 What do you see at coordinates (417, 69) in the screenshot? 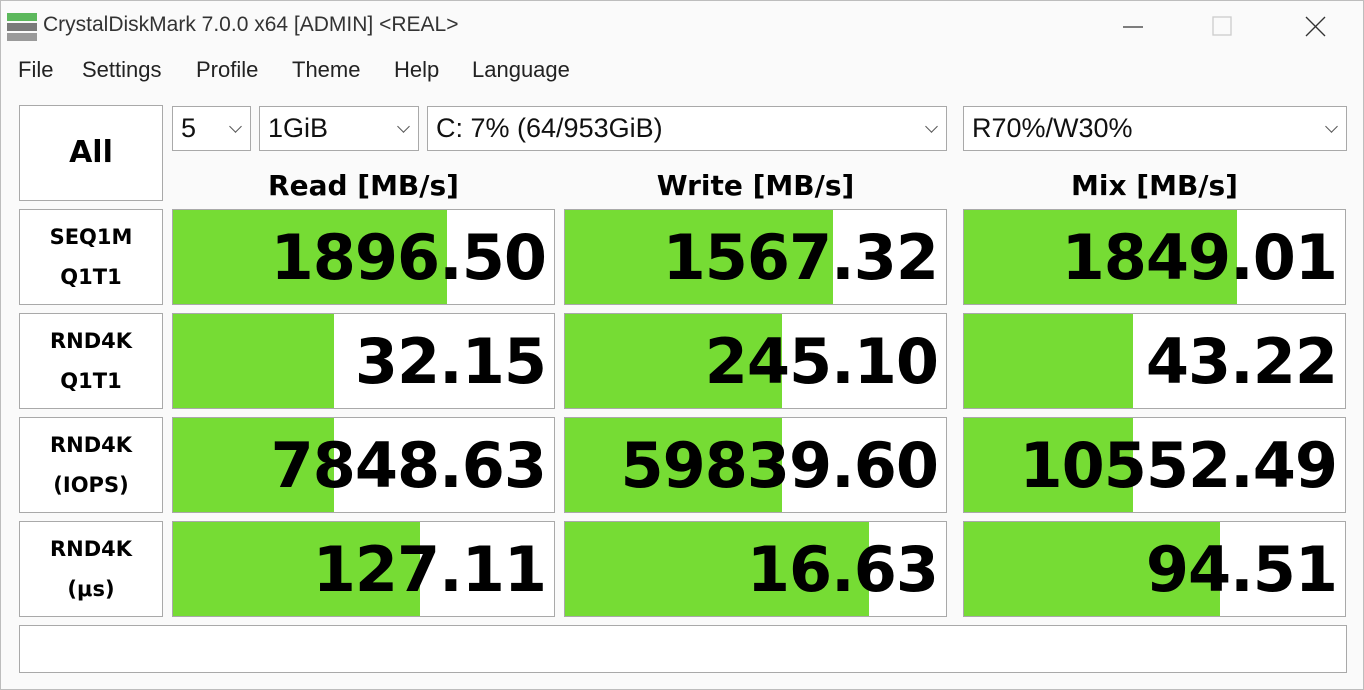
I see `menu-item: Help` at bounding box center [417, 69].